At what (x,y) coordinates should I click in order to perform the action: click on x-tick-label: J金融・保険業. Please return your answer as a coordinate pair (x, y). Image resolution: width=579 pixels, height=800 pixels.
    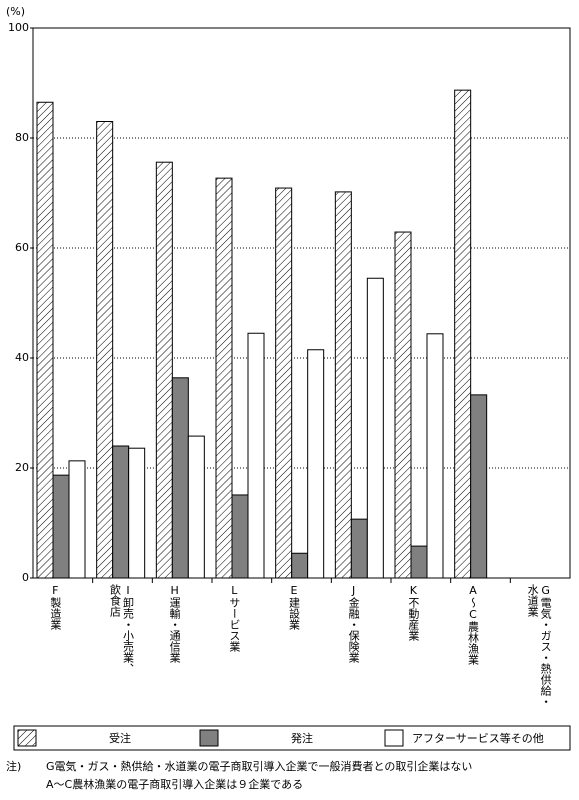
    Looking at the image, I should click on (354, 623).